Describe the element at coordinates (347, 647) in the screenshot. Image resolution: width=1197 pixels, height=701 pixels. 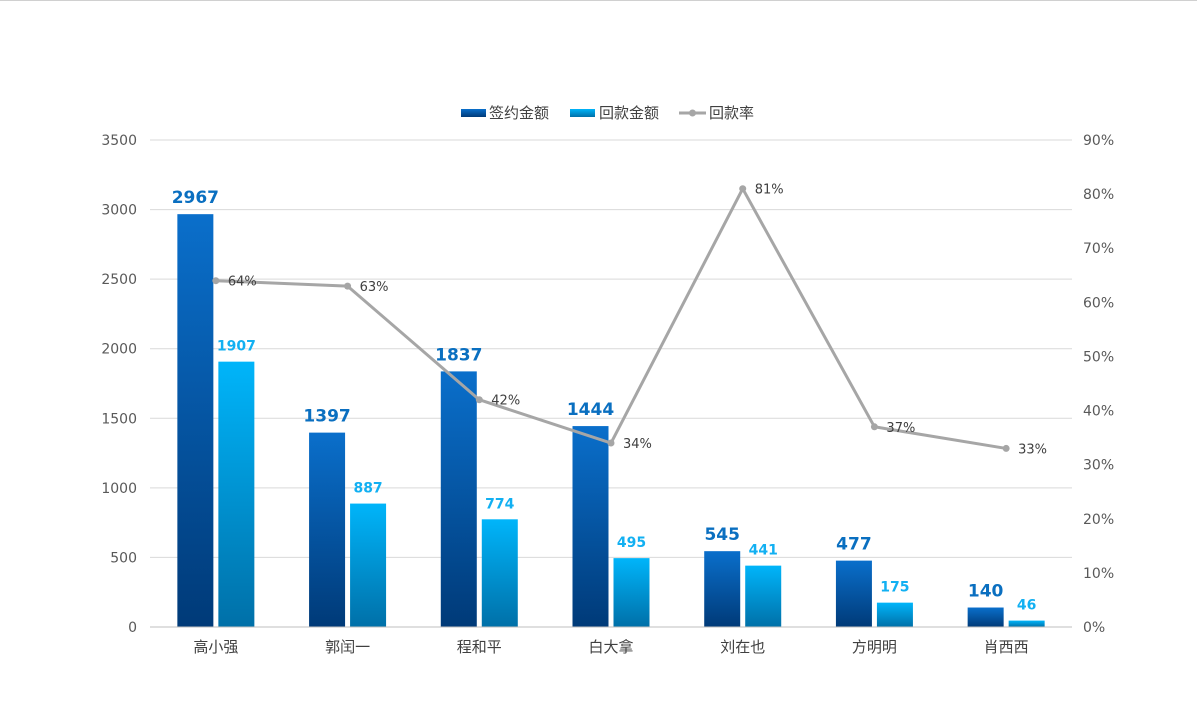
I see `x-category-label: 郭闰一` at that location.